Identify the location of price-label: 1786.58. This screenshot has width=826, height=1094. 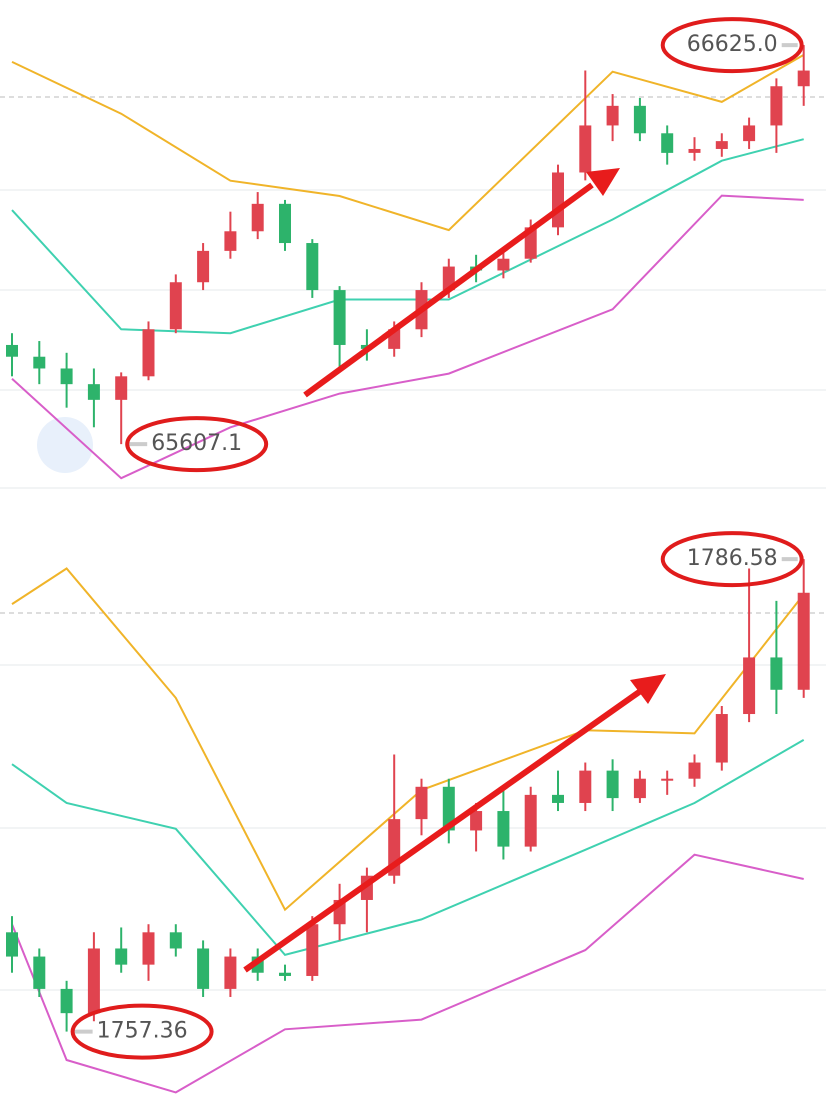
(732, 558).